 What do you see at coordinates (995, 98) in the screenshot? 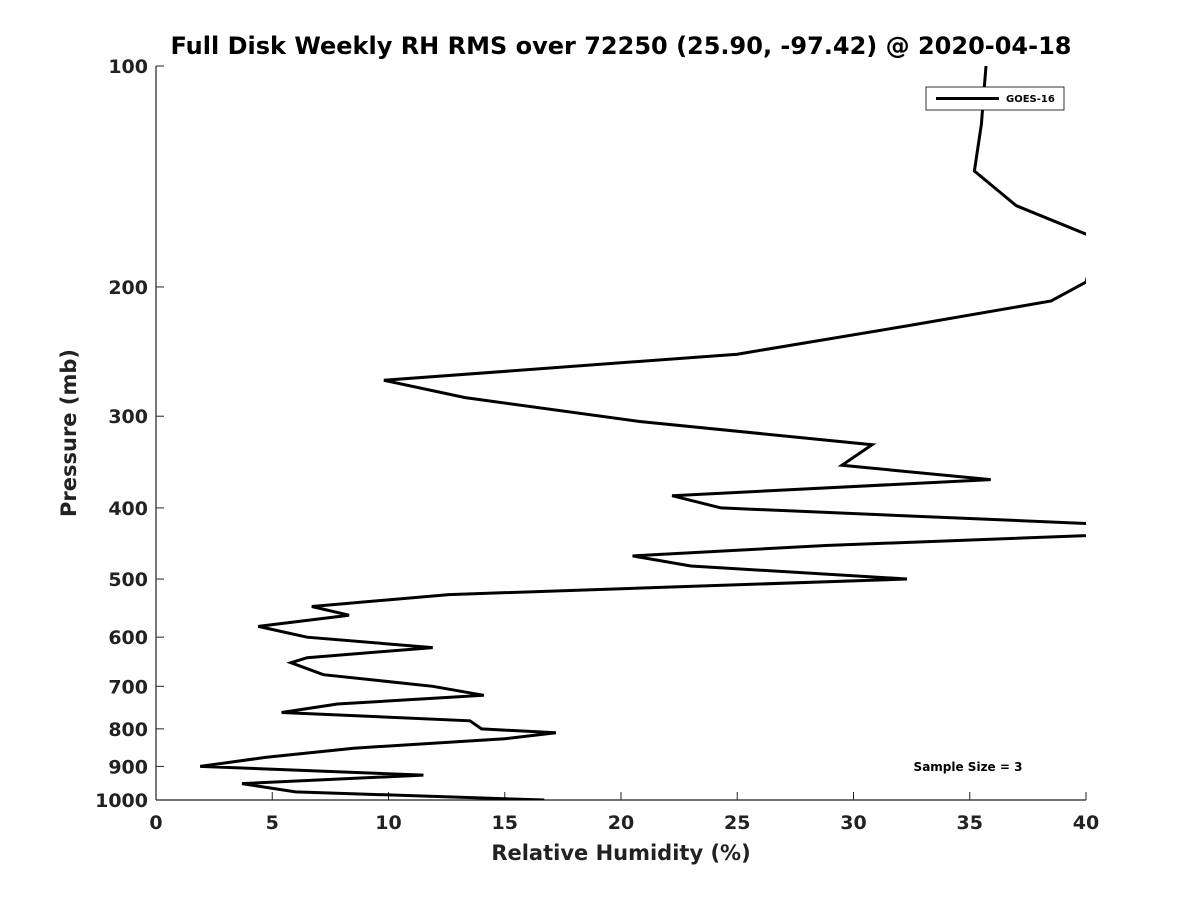
I see `legend: GOES-16` at bounding box center [995, 98].